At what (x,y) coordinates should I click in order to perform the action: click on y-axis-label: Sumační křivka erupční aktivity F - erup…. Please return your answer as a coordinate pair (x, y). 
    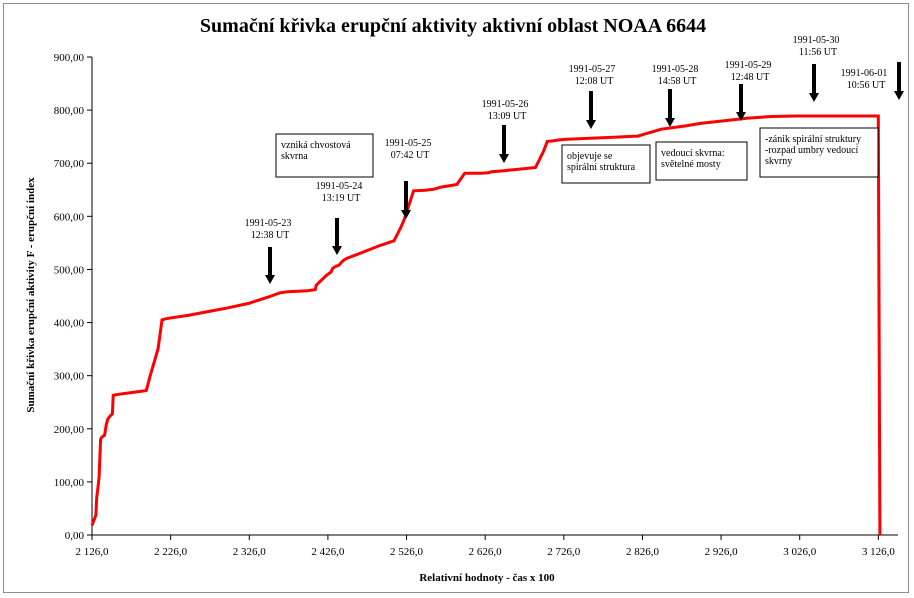
    Looking at the image, I should click on (31, 295).